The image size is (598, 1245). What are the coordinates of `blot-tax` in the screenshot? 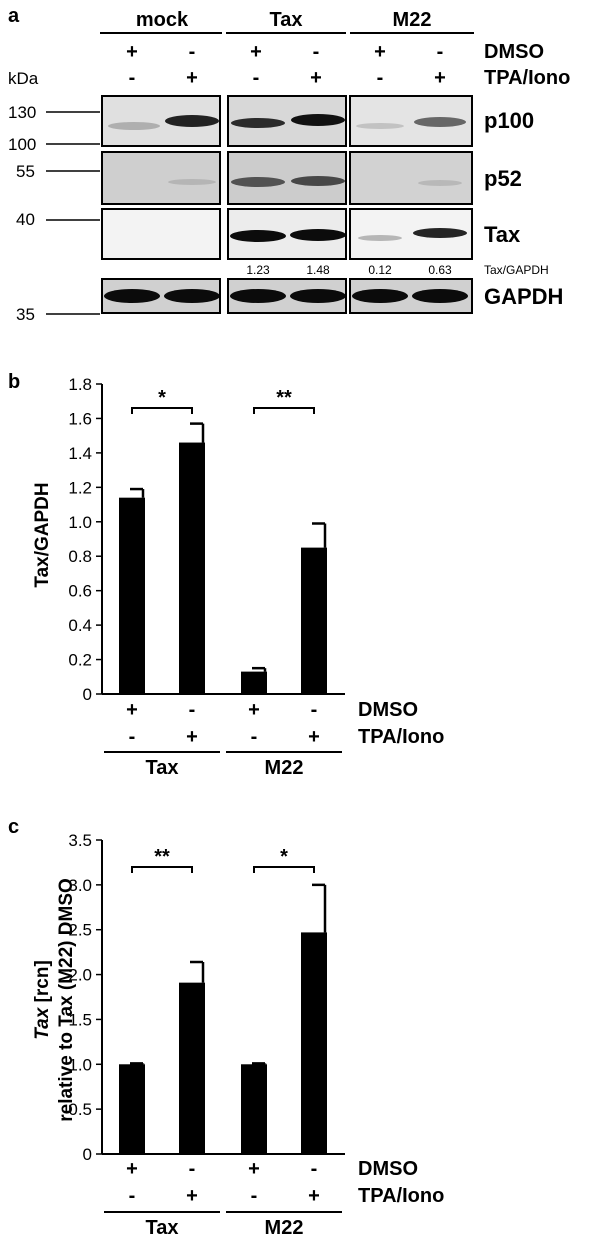 It's located at (287, 234).